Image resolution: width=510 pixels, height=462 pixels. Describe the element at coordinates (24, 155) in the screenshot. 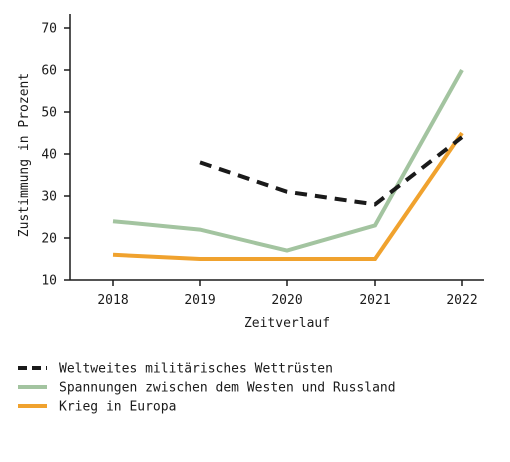

I see `y-axis-title: Zustimmung in Prozent` at that location.